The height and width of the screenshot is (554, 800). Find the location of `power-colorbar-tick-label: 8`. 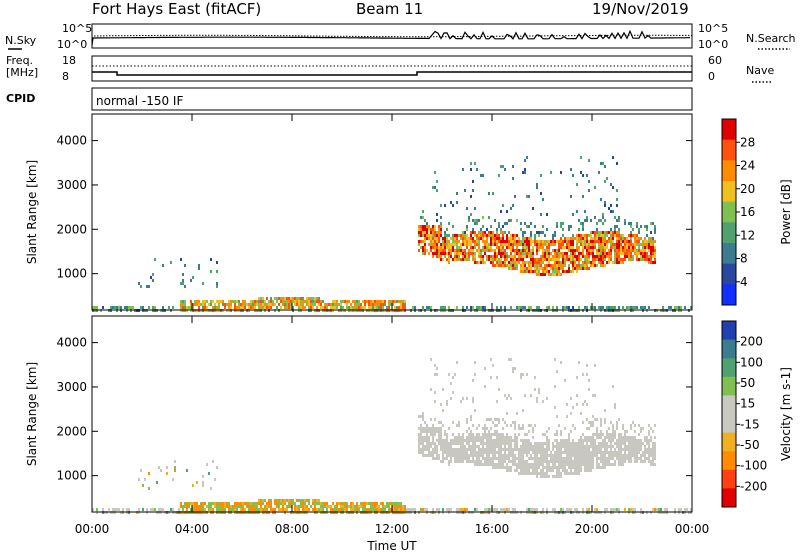

power-colorbar-tick-label: 8 is located at coordinates (744, 259).